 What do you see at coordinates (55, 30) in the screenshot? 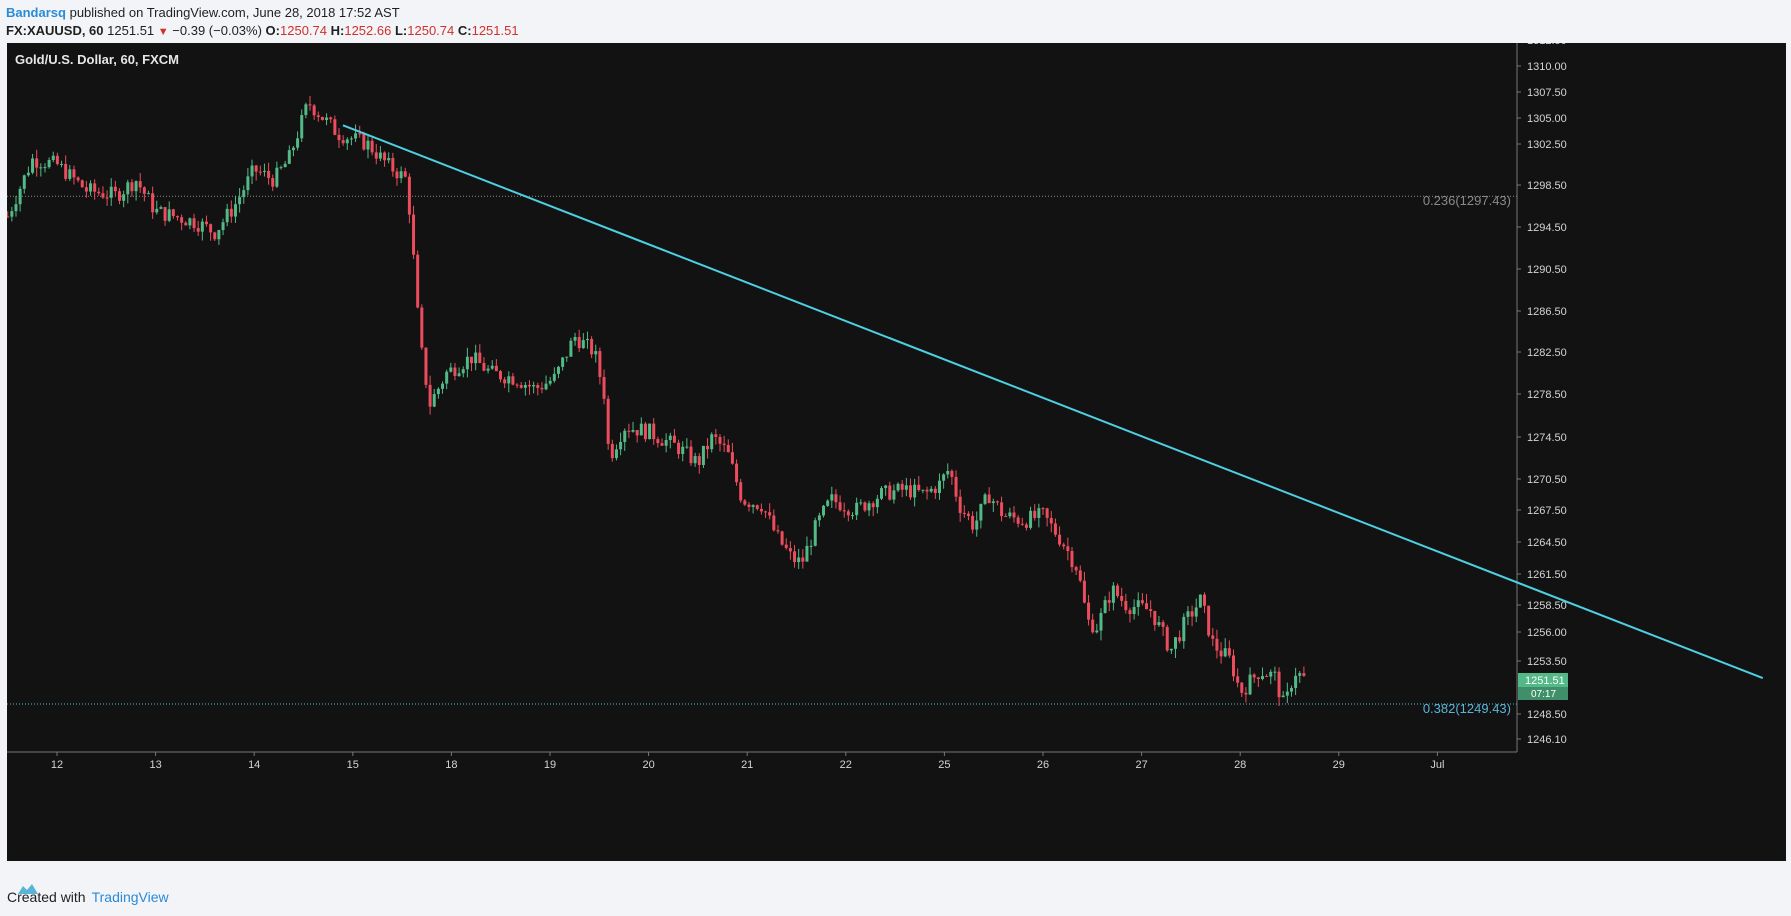
I see `symbol-label: FX:XAUUSD, 60` at bounding box center [55, 30].